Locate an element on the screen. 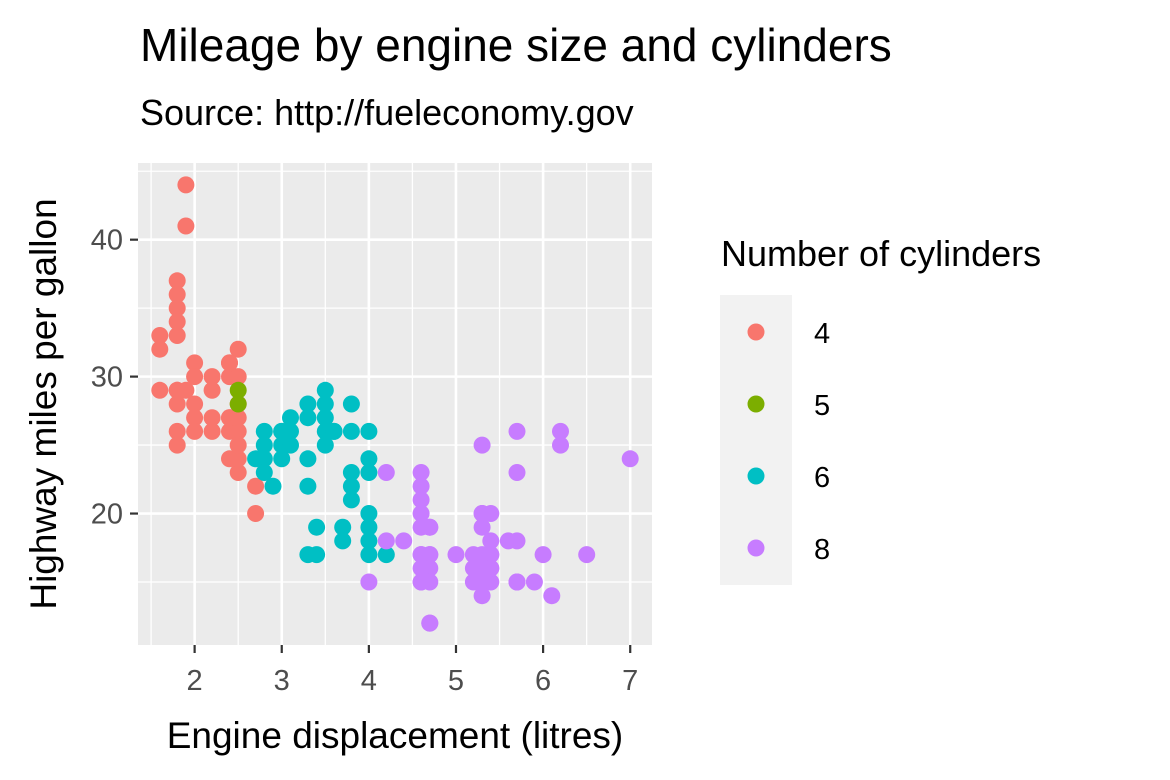 This screenshot has height=780, width=1170. x-tick-label: 2 is located at coordinates (195, 681).